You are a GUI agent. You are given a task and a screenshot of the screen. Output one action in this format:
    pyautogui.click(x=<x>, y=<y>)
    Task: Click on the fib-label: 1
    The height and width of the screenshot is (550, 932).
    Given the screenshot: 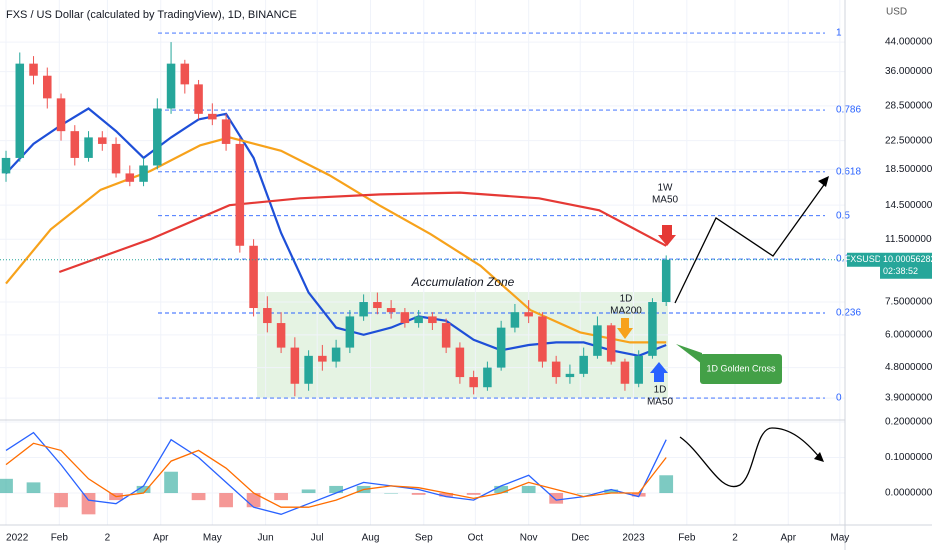 What is the action you would take?
    pyautogui.click(x=839, y=33)
    